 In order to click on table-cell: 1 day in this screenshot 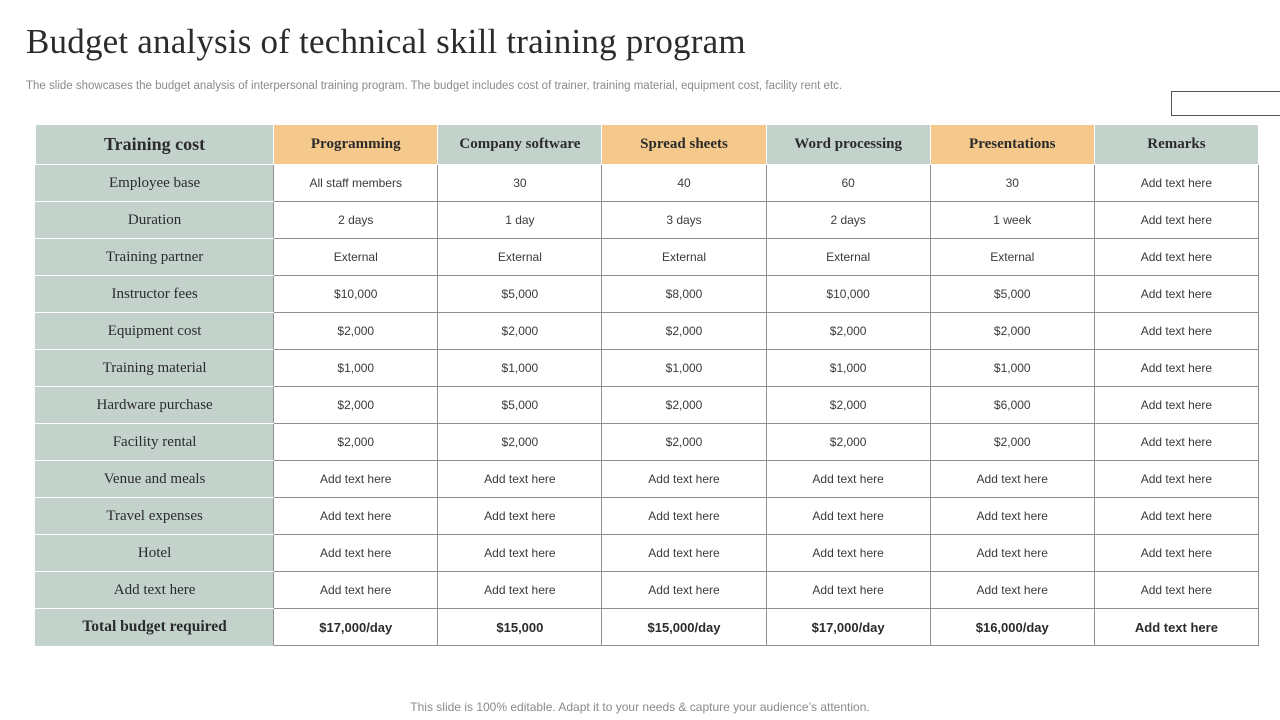, I will do `click(520, 220)`.